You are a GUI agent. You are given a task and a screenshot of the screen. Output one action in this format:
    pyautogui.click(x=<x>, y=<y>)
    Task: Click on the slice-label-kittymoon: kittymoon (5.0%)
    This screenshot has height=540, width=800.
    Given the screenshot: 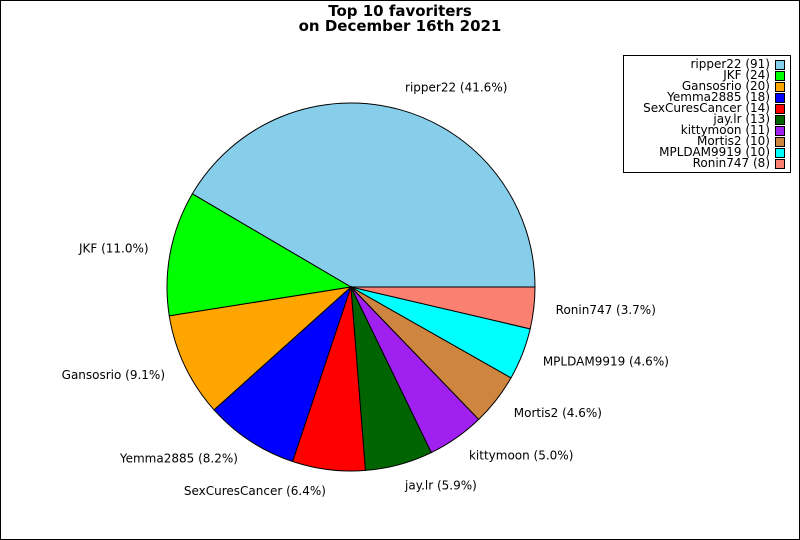 What is the action you would take?
    pyautogui.click(x=521, y=455)
    